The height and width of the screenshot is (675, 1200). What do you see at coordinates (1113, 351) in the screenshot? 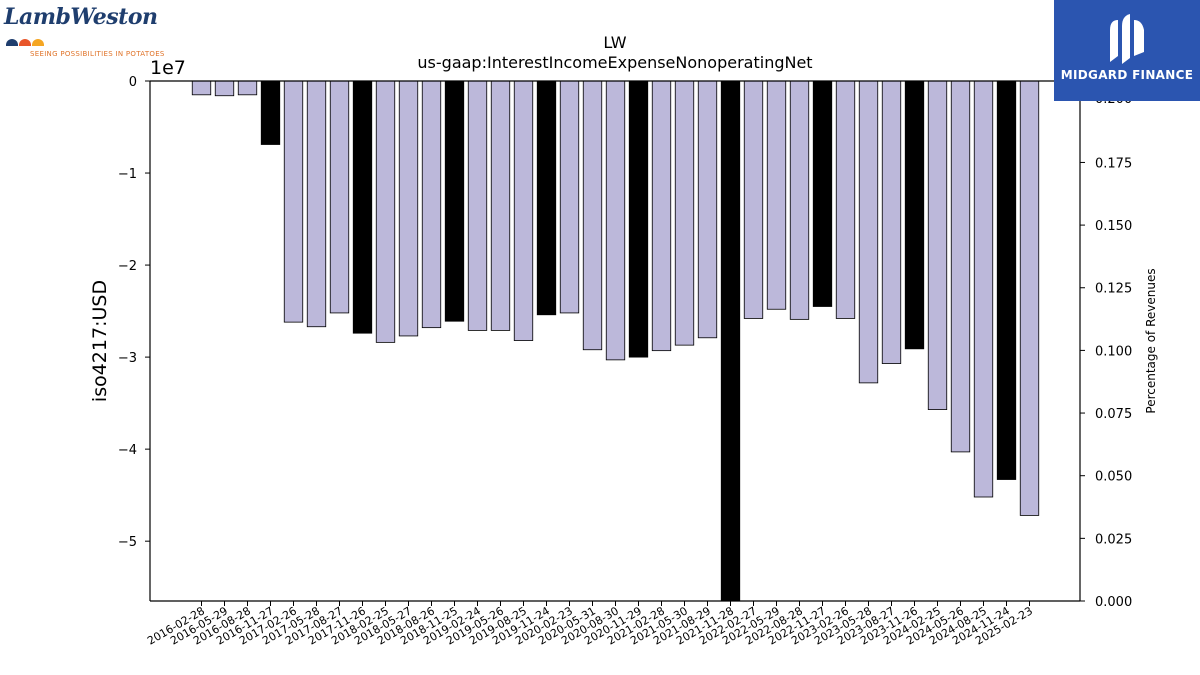
I see `y2-tick-label: 0.100` at bounding box center [1113, 351].